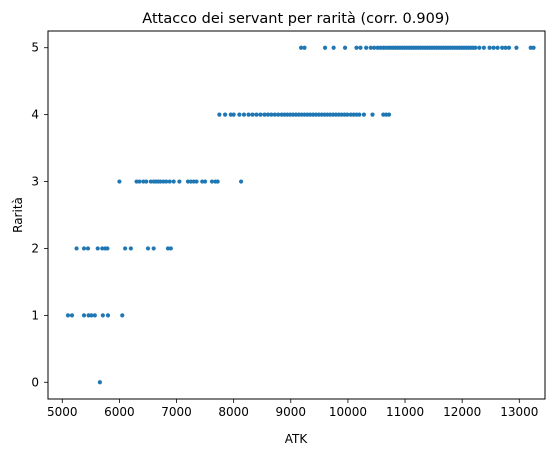  Describe the element at coordinates (35, 248) in the screenshot. I see `y-tick-label: 2` at that location.